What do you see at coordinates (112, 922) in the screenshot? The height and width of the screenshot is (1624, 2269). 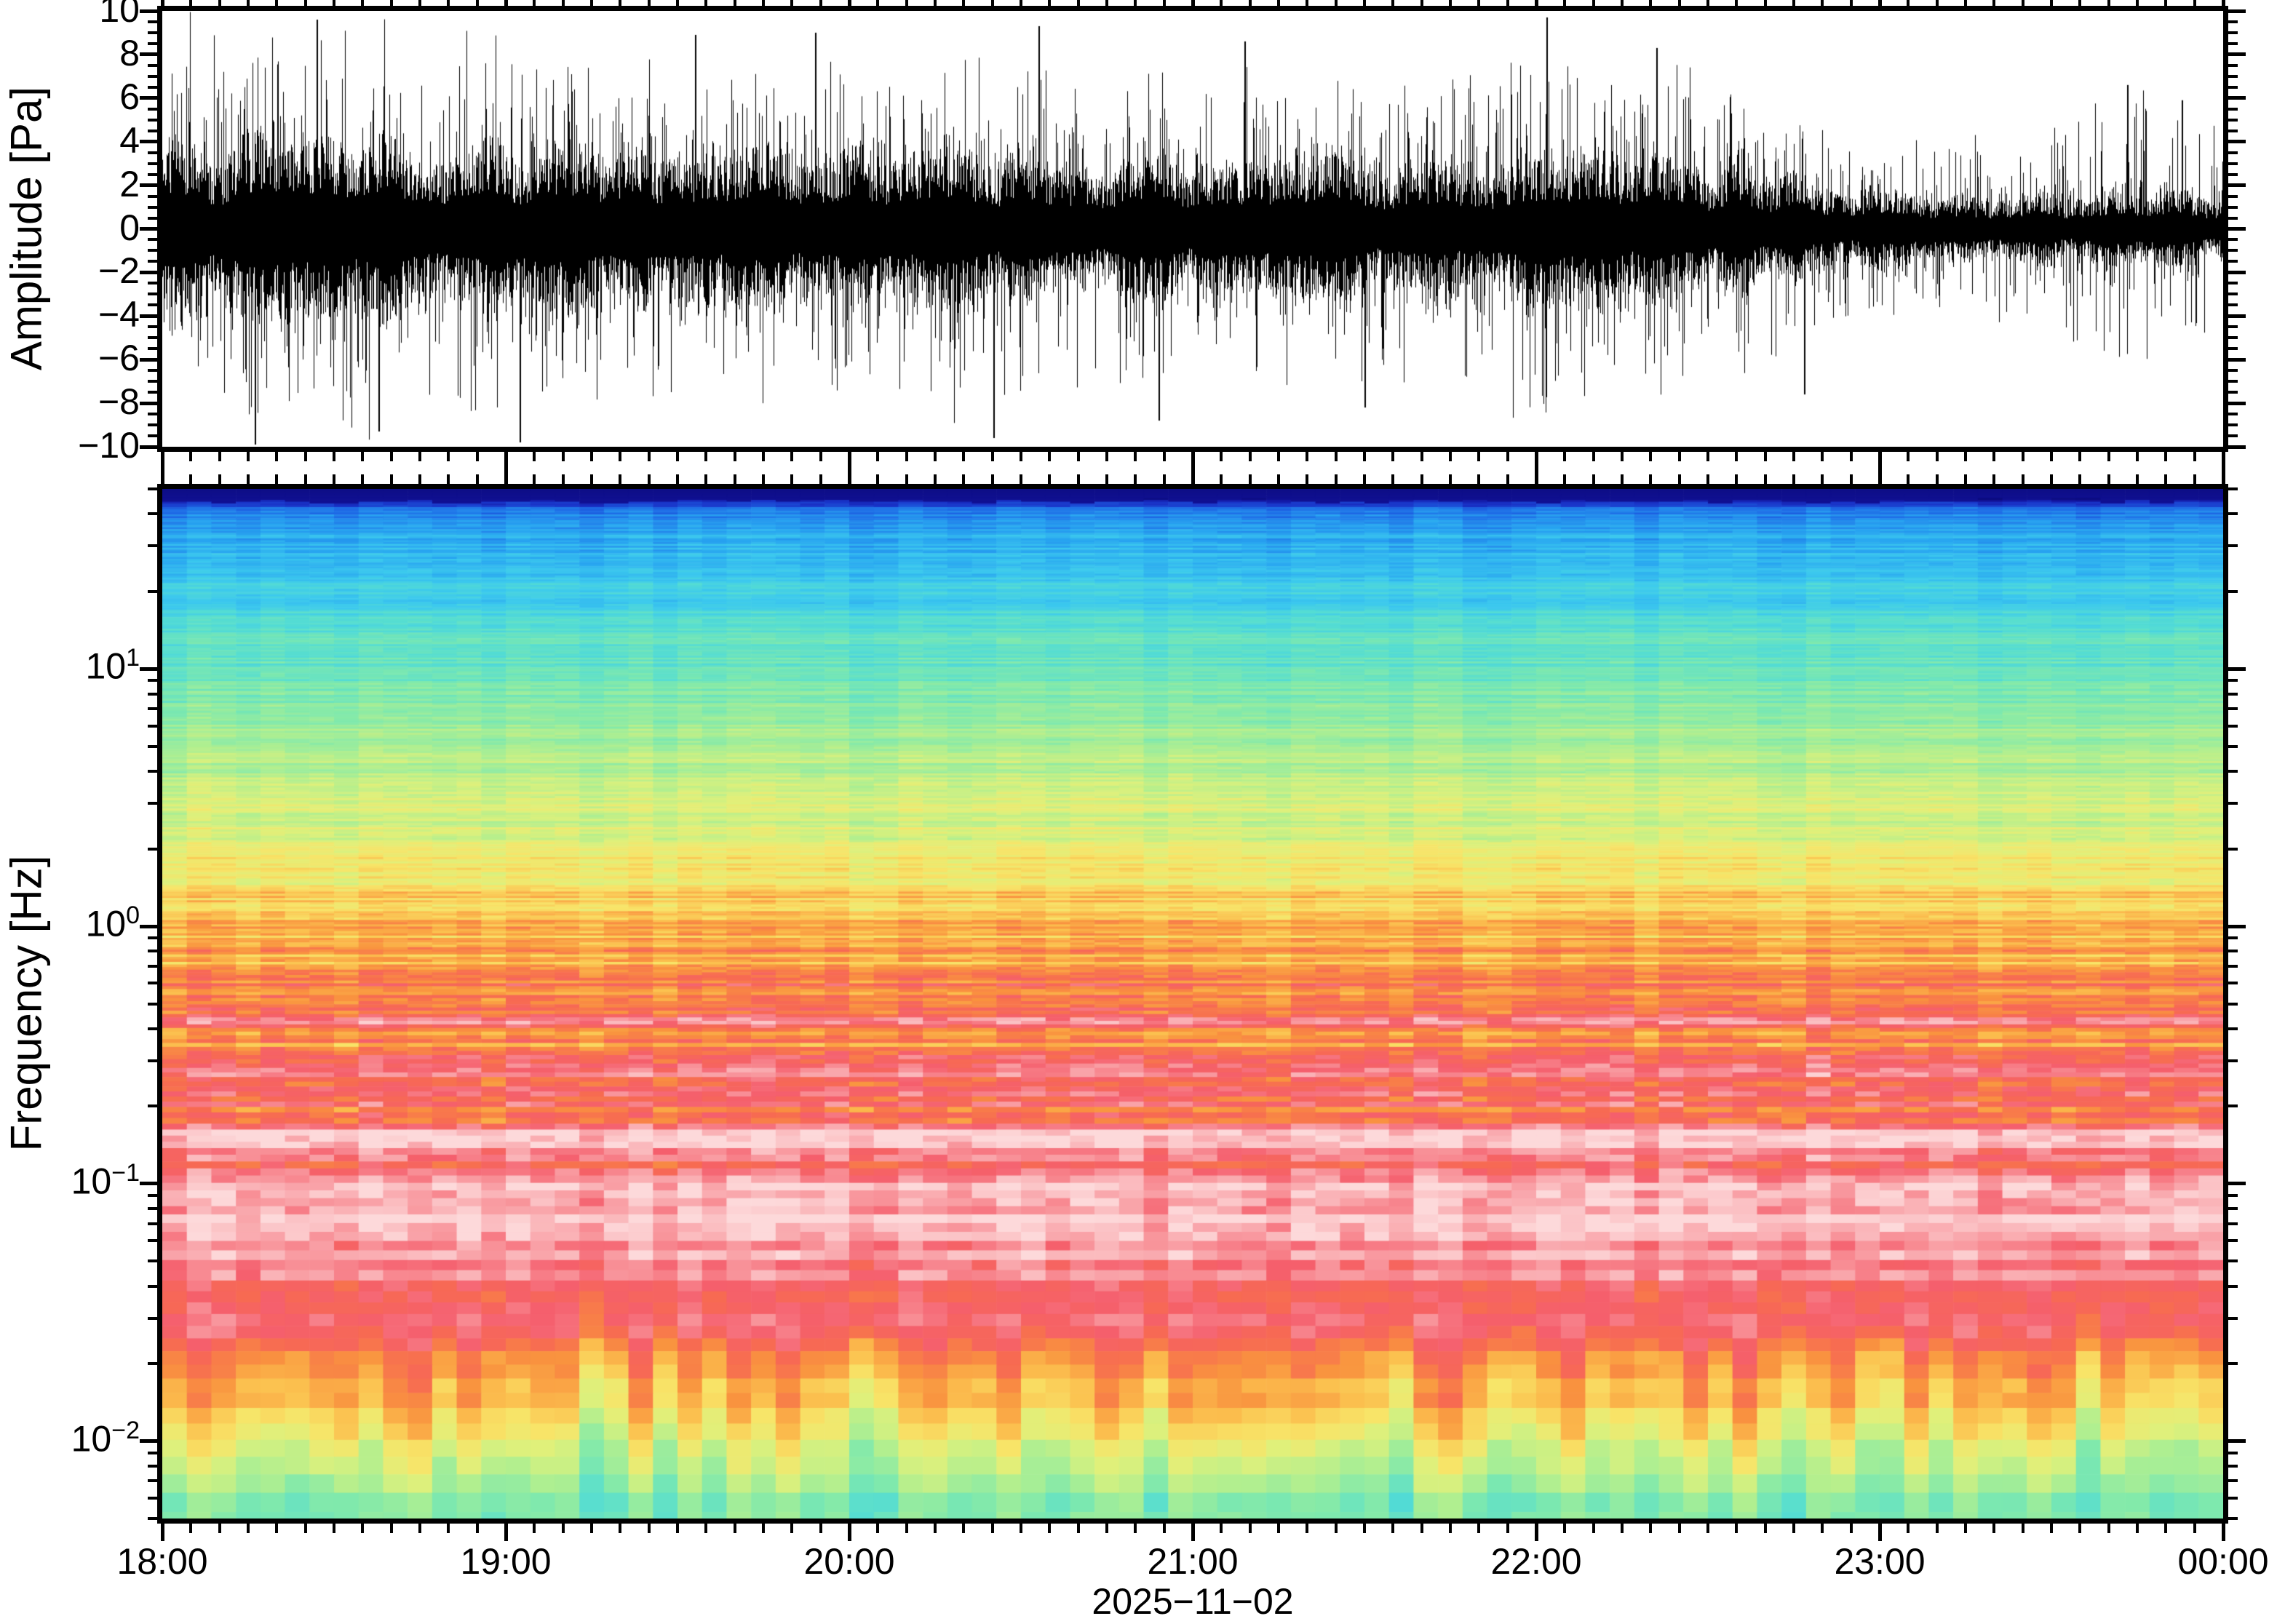 I see `frequency-tick-label: 100` at bounding box center [112, 922].